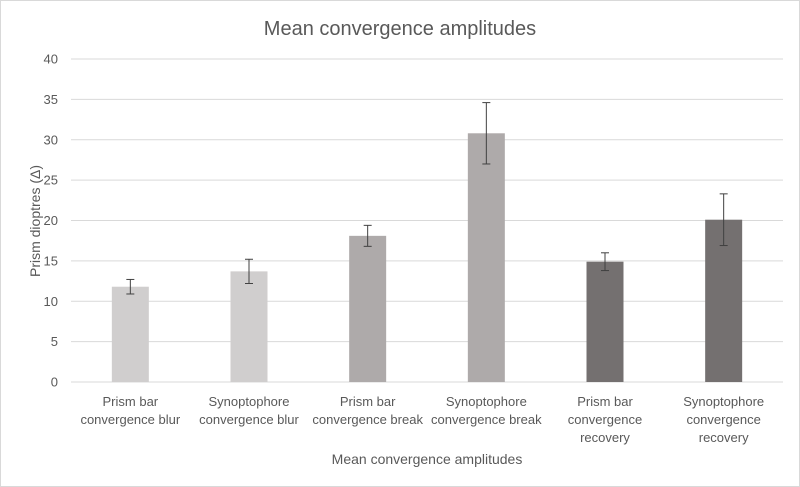 The height and width of the screenshot is (487, 800). I want to click on y-tick-label: 25, so click(51, 180).